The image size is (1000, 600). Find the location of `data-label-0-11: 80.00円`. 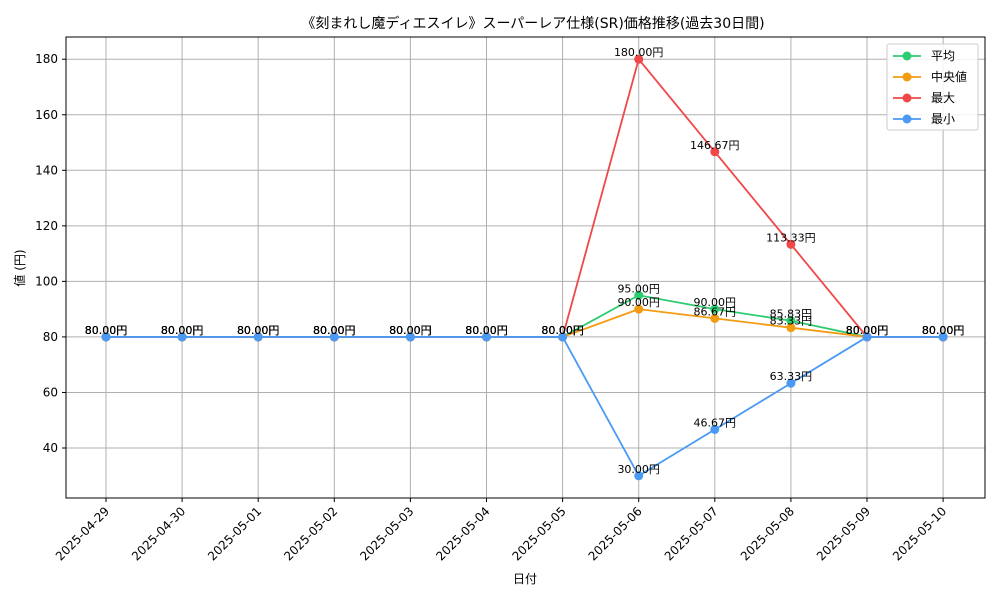

data-label-0-11: 80.00円 is located at coordinates (943, 330).